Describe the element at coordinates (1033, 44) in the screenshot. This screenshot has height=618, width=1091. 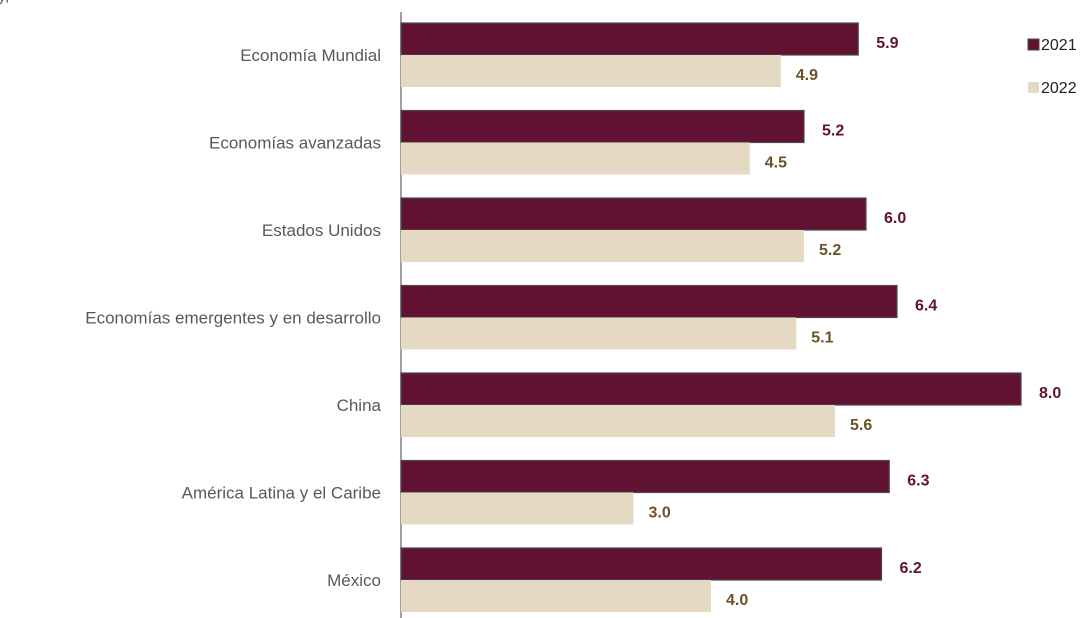
I see `legend-swatch-2021` at that location.